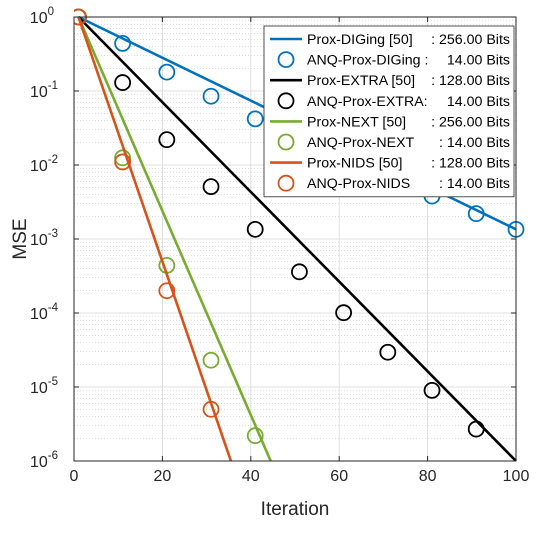 Image resolution: width=538 pixels, height=534 pixels. What do you see at coordinates (42, 16) in the screenshot?
I see `y-tick-label: 10⁰` at bounding box center [42, 16].